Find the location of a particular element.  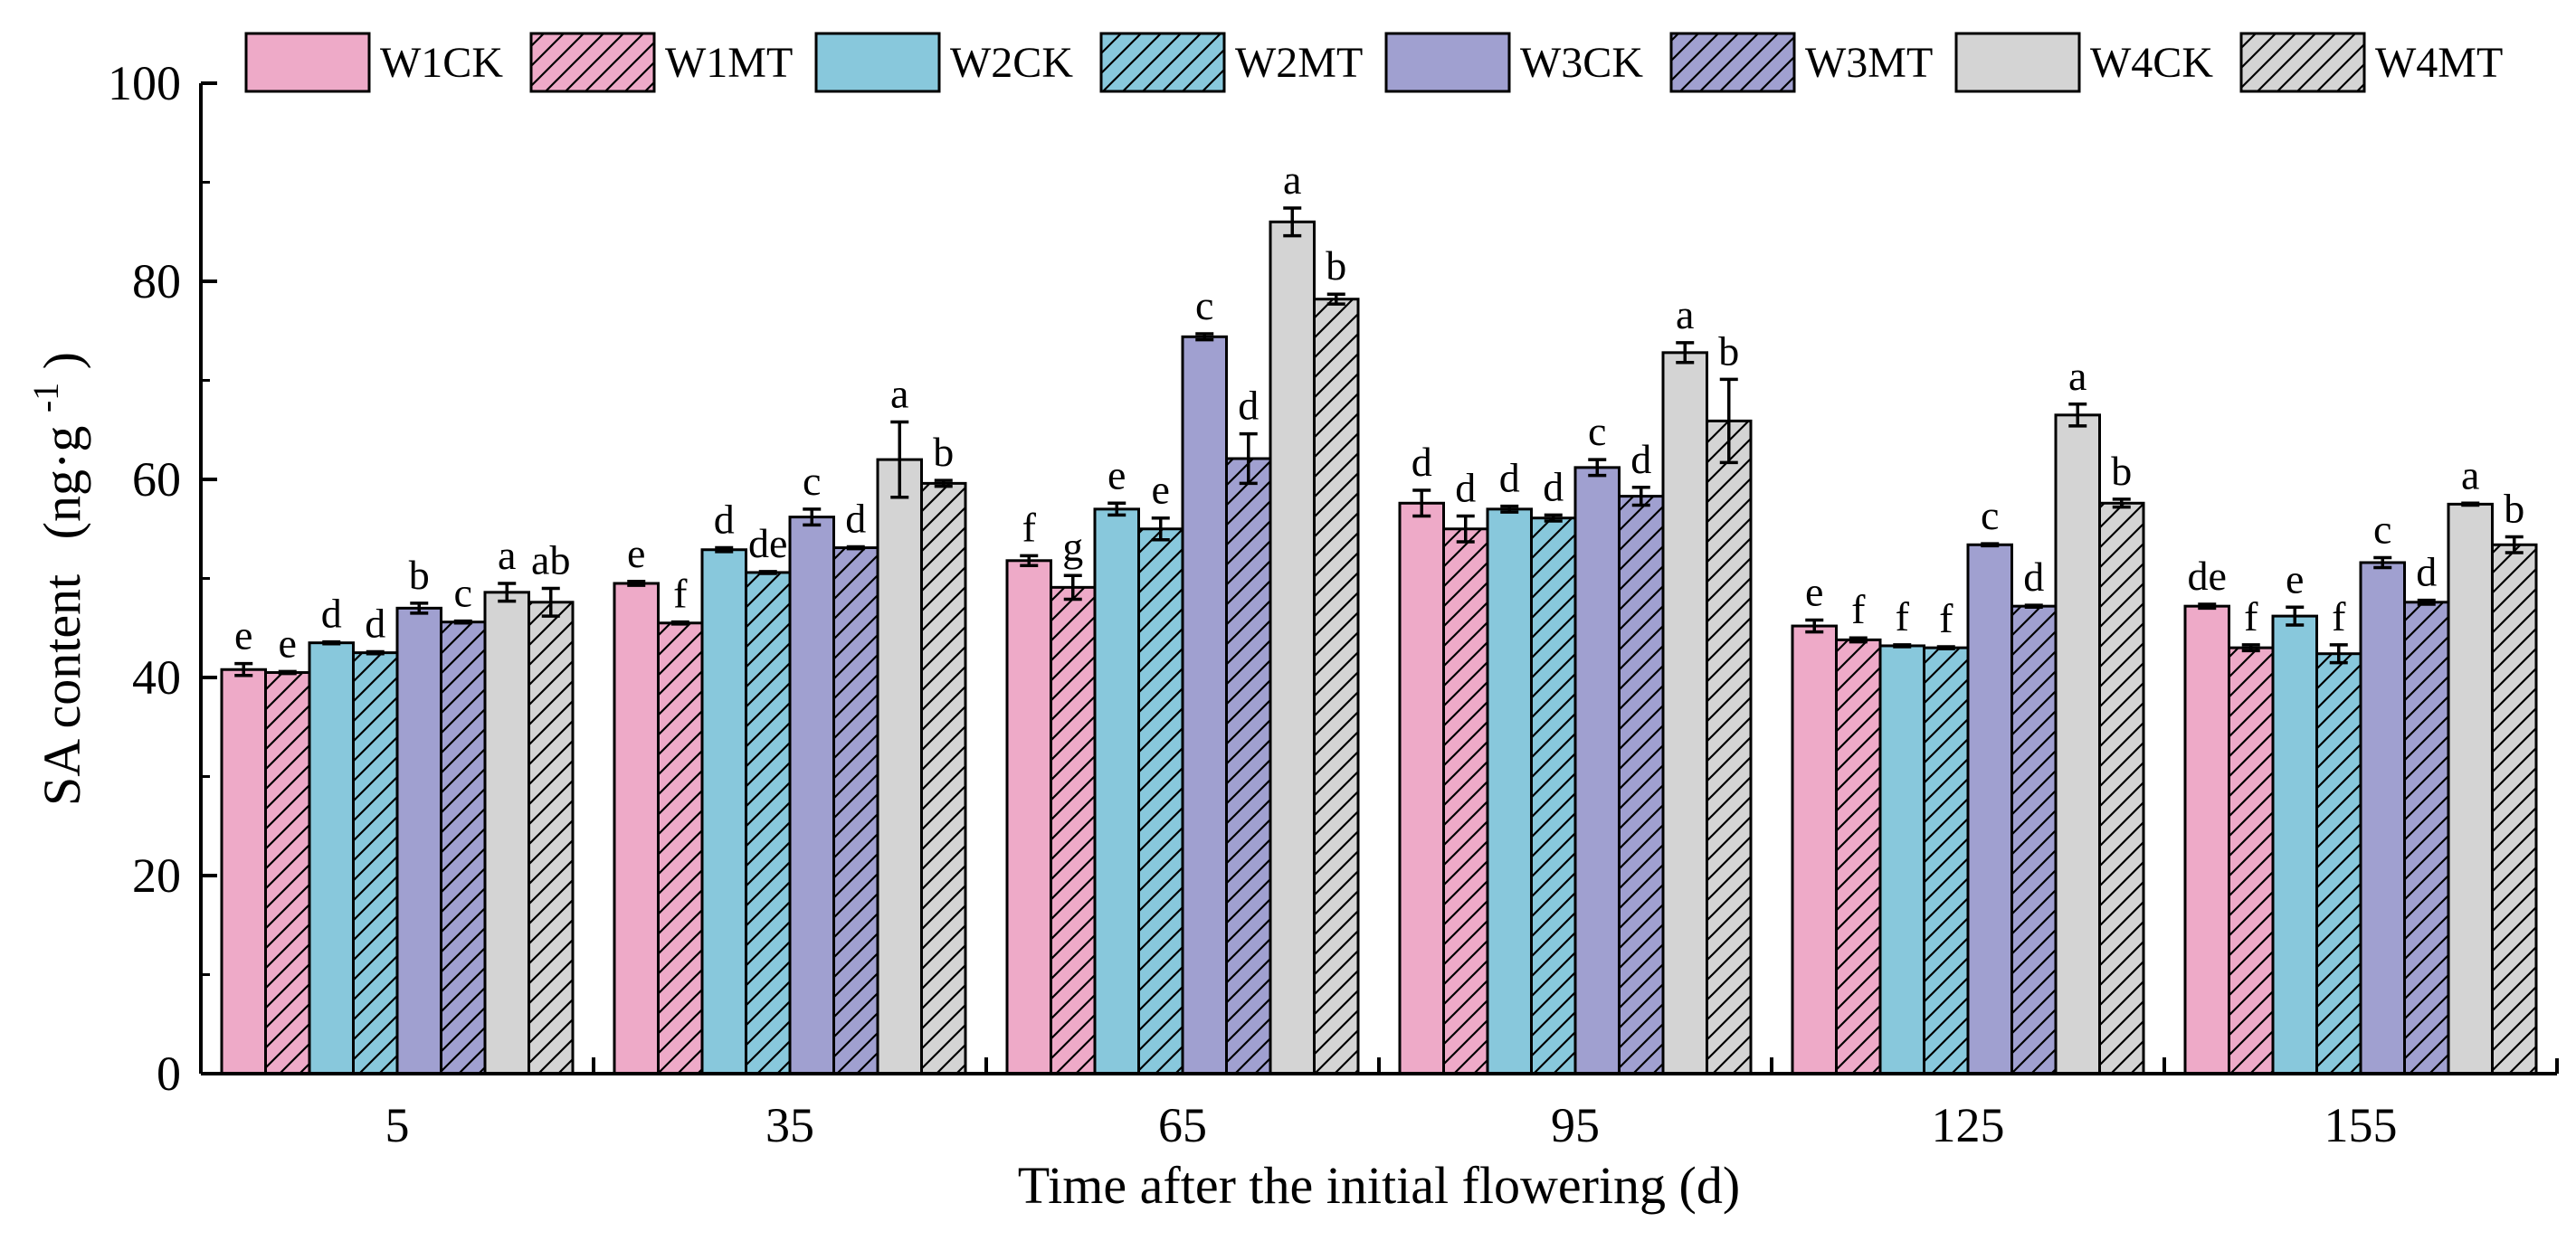

y-axis-title-close: ) is located at coordinates (62, 360).